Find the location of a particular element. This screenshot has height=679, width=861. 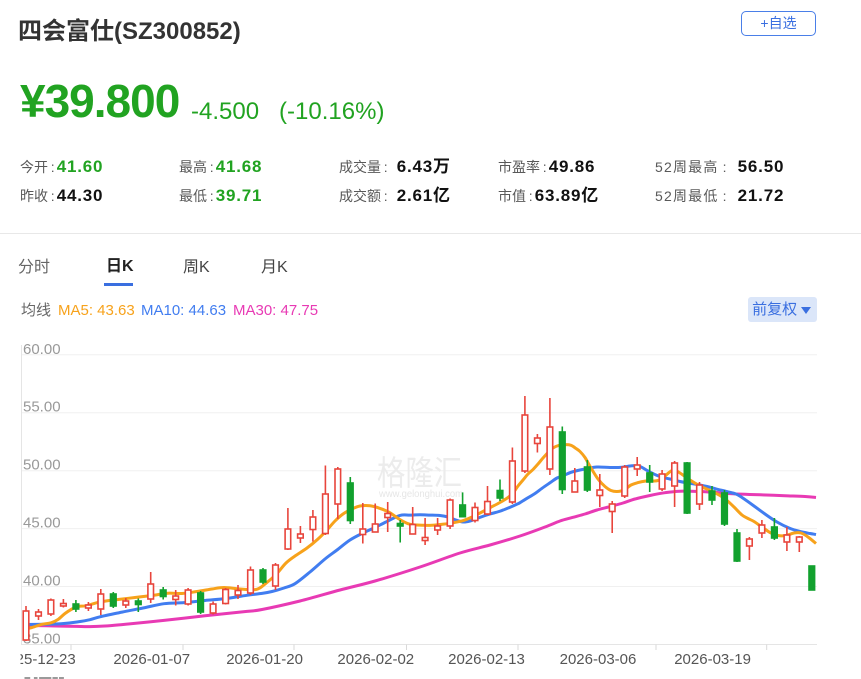

svg-text: 2026-02-02 is located at coordinates (375, 659).